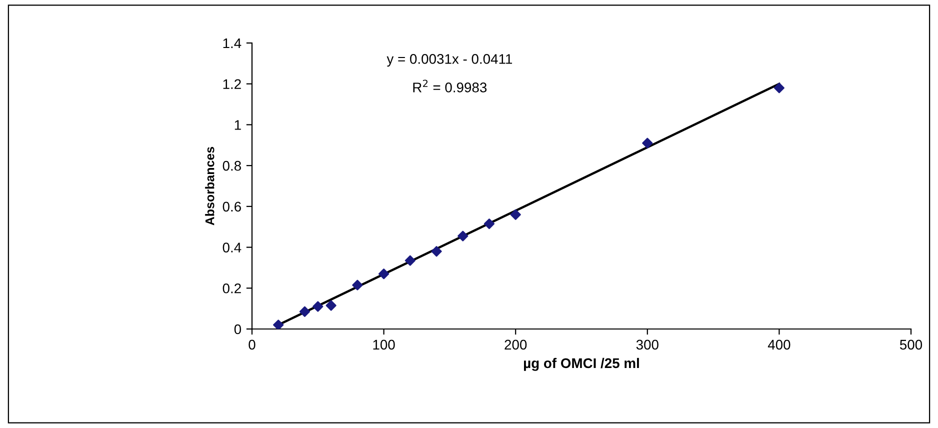 This screenshot has height=428, width=938. What do you see at coordinates (232, 247) in the screenshot?
I see `y-tick-label: 0.4` at bounding box center [232, 247].